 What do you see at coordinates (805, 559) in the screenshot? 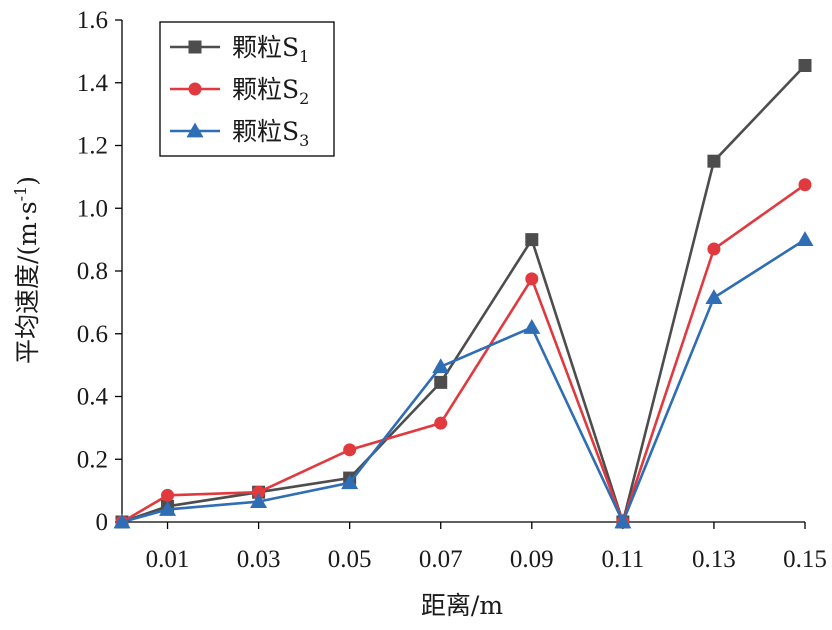
I see `x-tick-label: 0.15` at bounding box center [805, 559].